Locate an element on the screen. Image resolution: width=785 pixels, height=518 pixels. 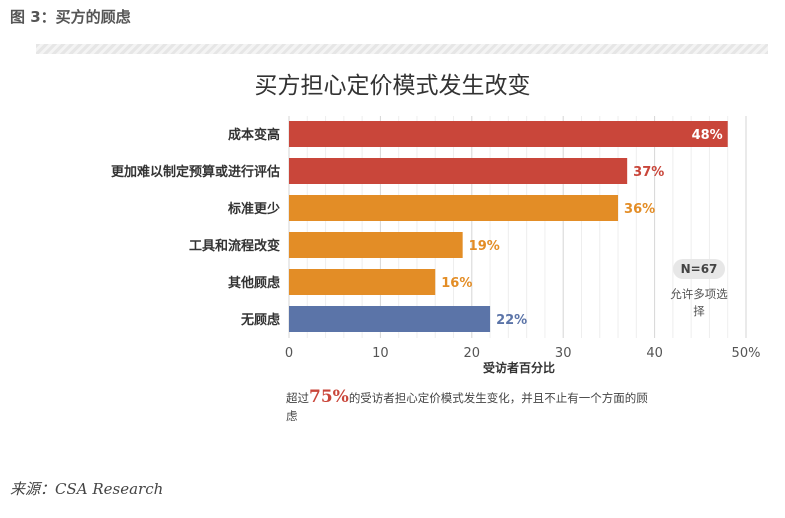
value-label: 19% is located at coordinates (484, 246).